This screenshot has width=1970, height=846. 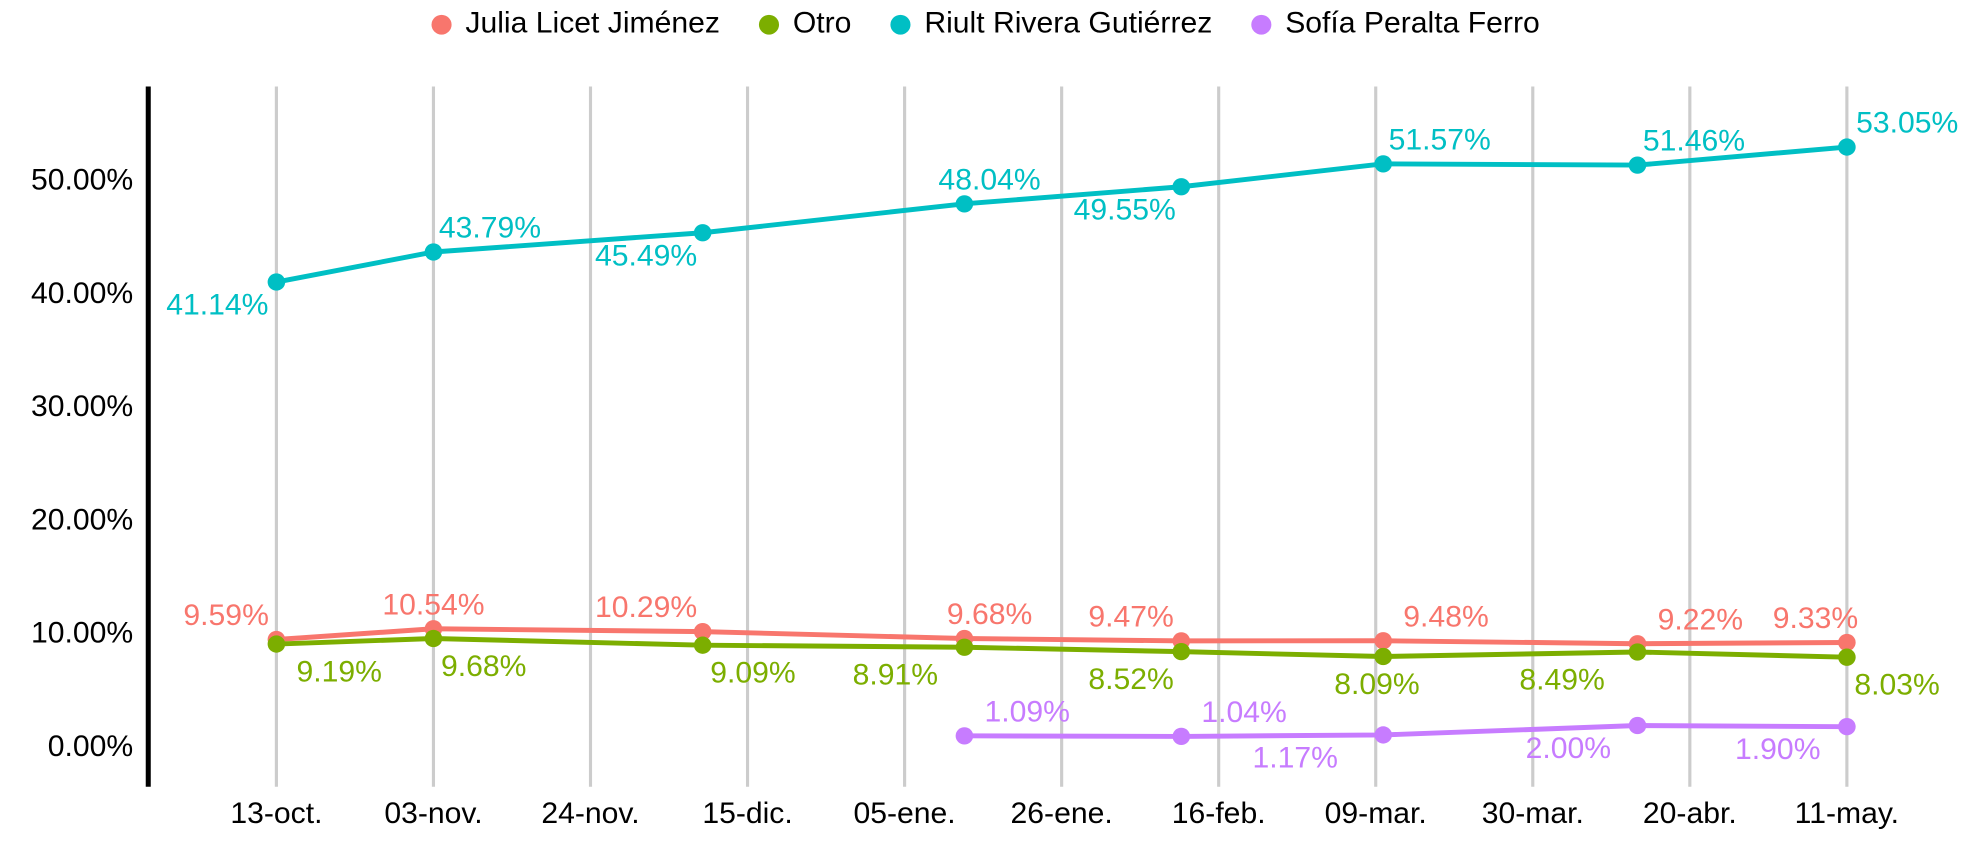 What do you see at coordinates (82, 180) in the screenshot?
I see `y-tick-label: 50.00%` at bounding box center [82, 180].